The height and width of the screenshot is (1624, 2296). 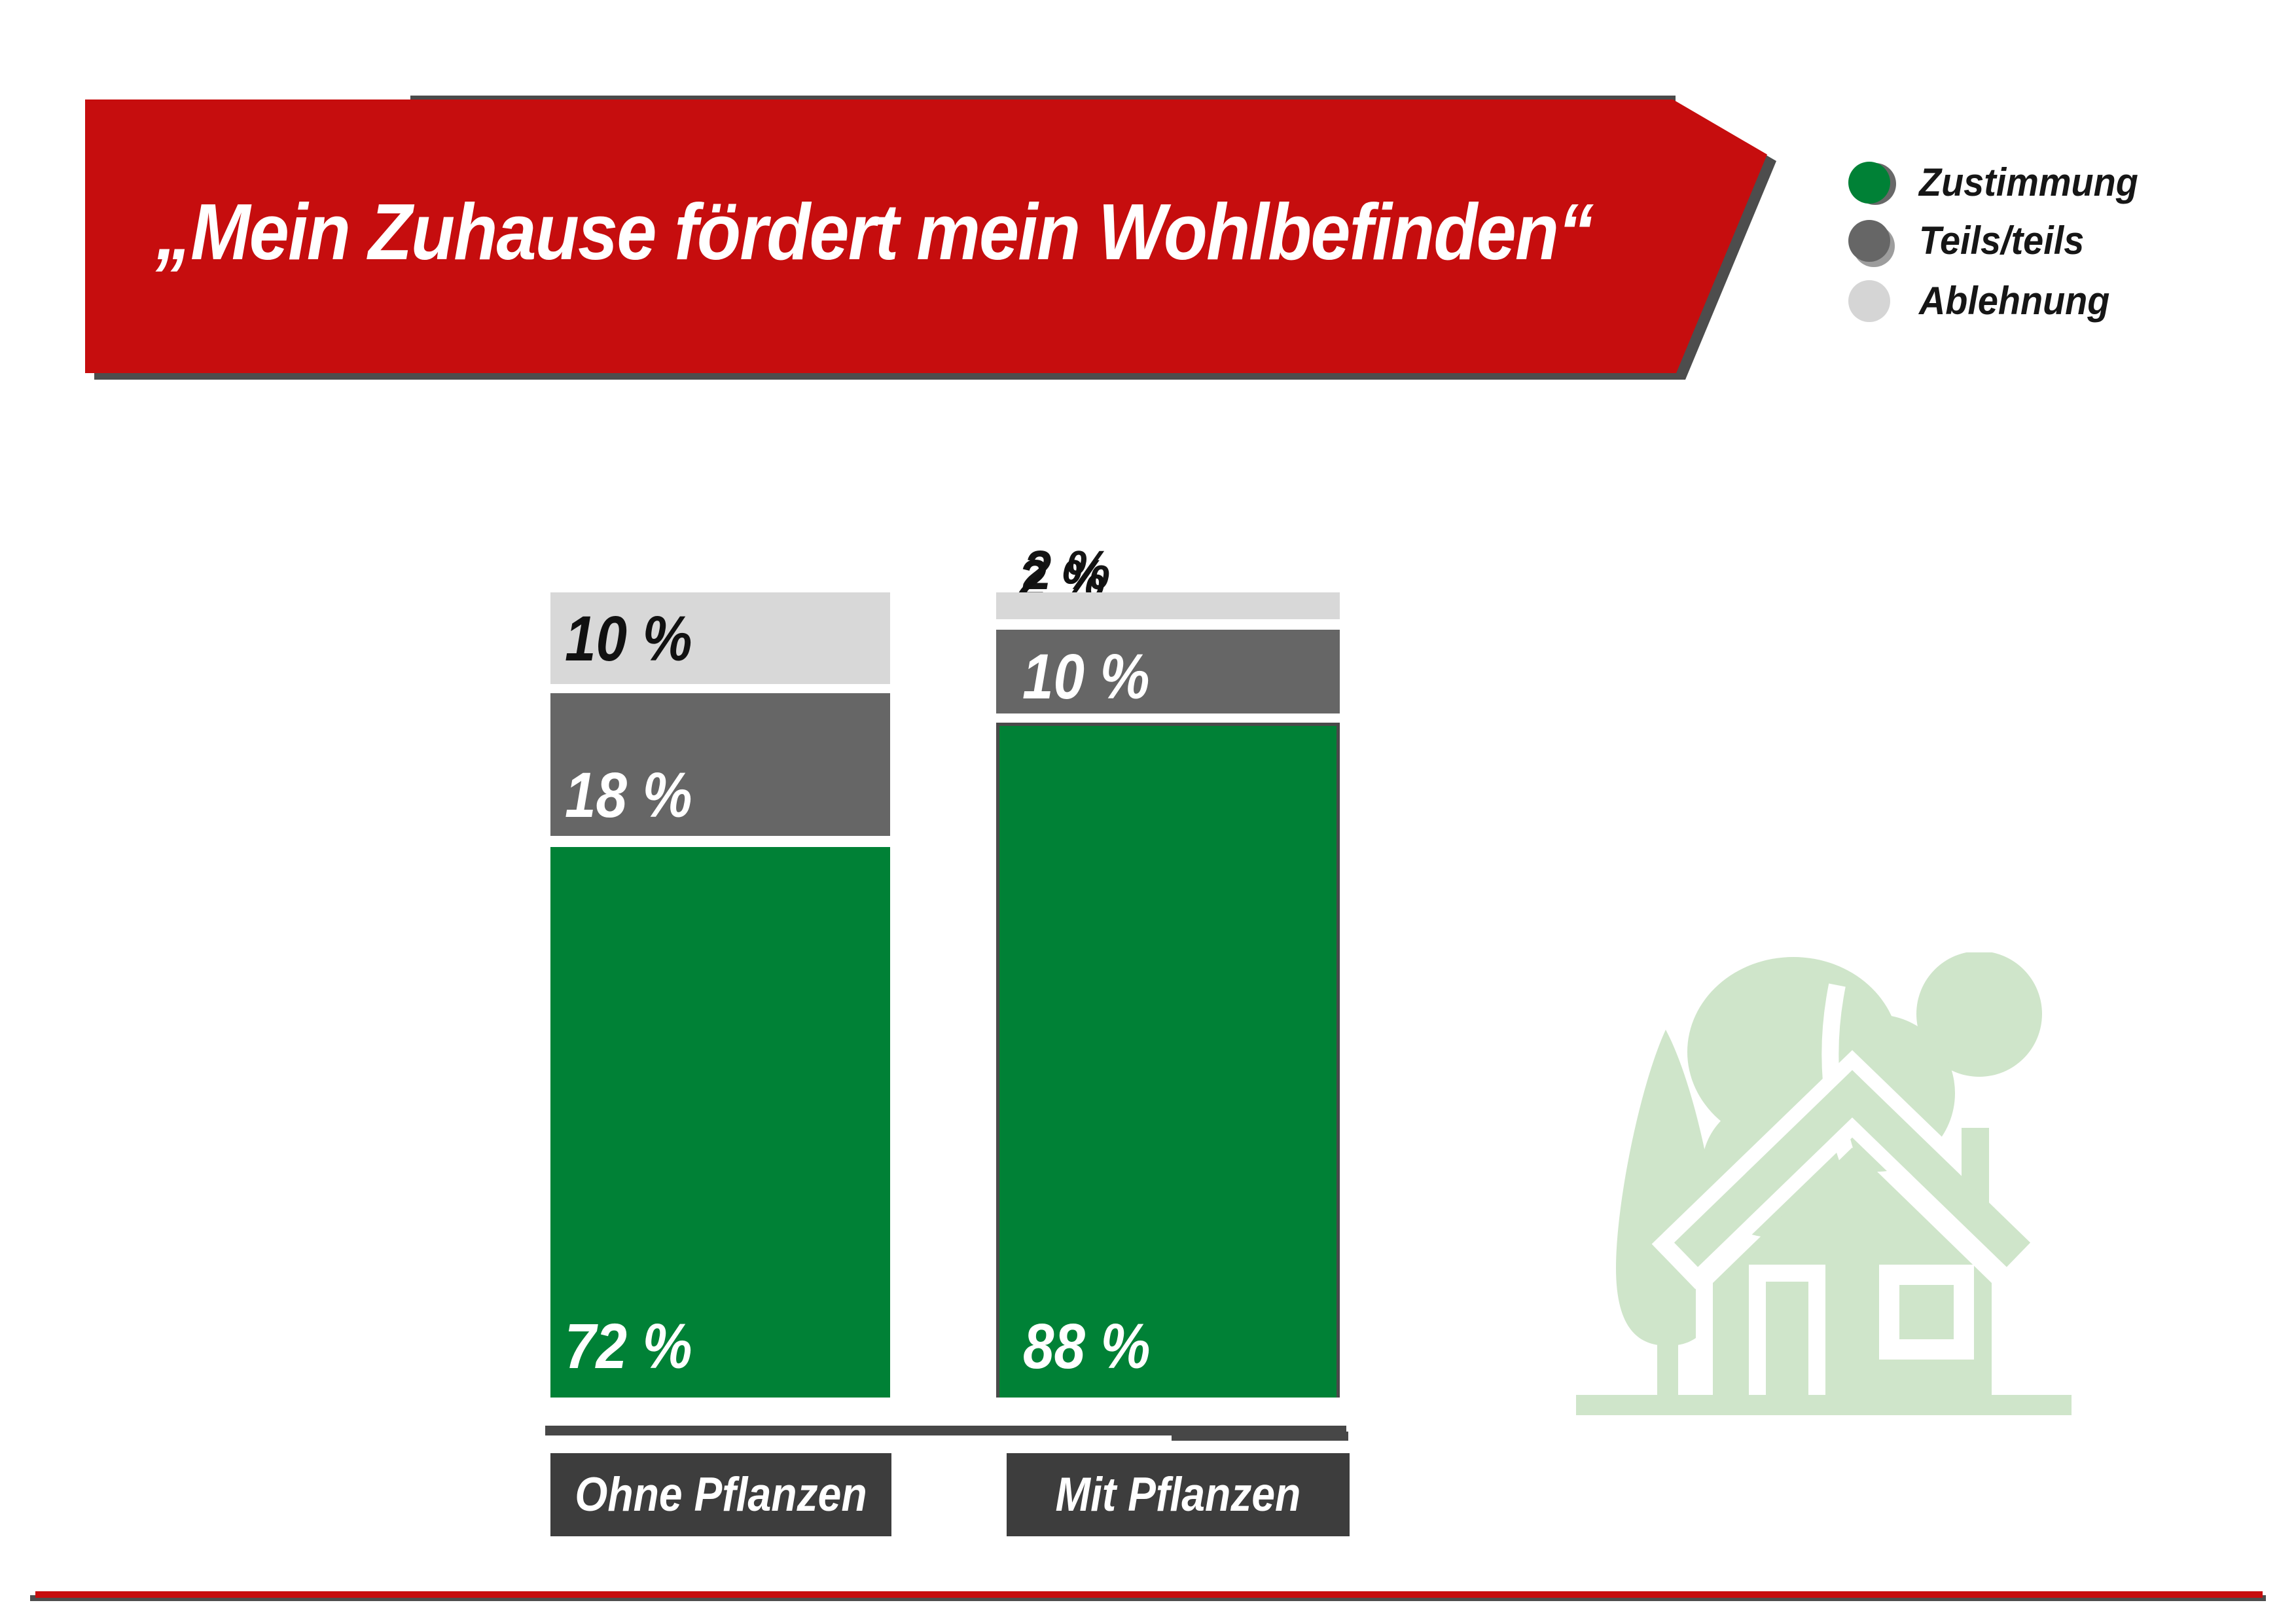 What do you see at coordinates (2002, 240) in the screenshot?
I see `legend-label: Teils/teils` at bounding box center [2002, 240].